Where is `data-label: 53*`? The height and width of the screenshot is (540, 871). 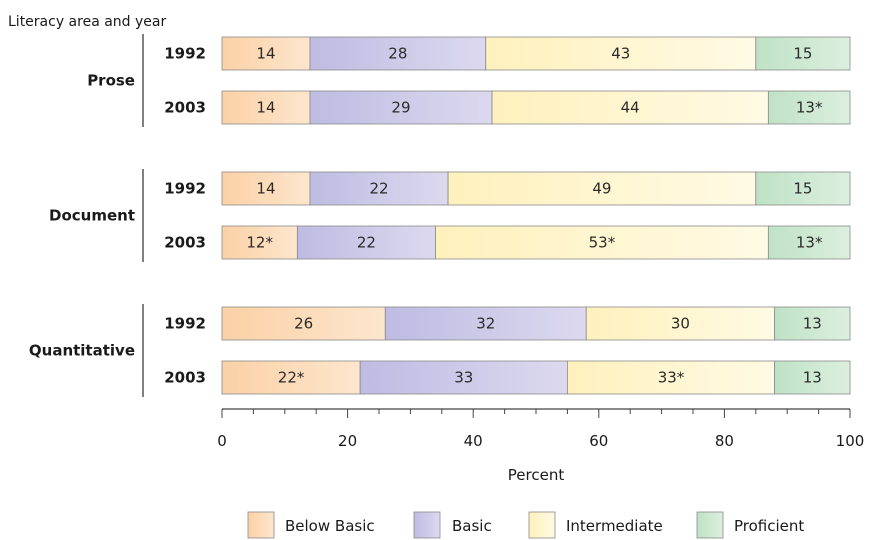 data-label: 53* is located at coordinates (602, 243).